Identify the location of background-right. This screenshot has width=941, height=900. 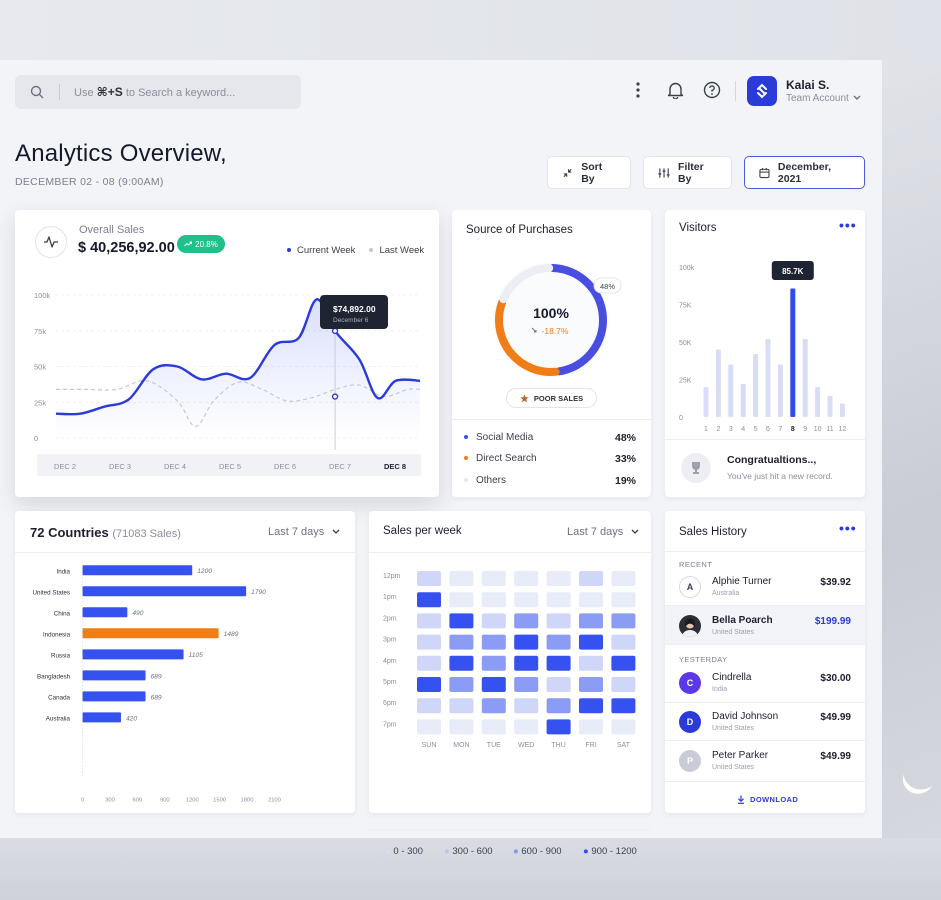
(911, 450).